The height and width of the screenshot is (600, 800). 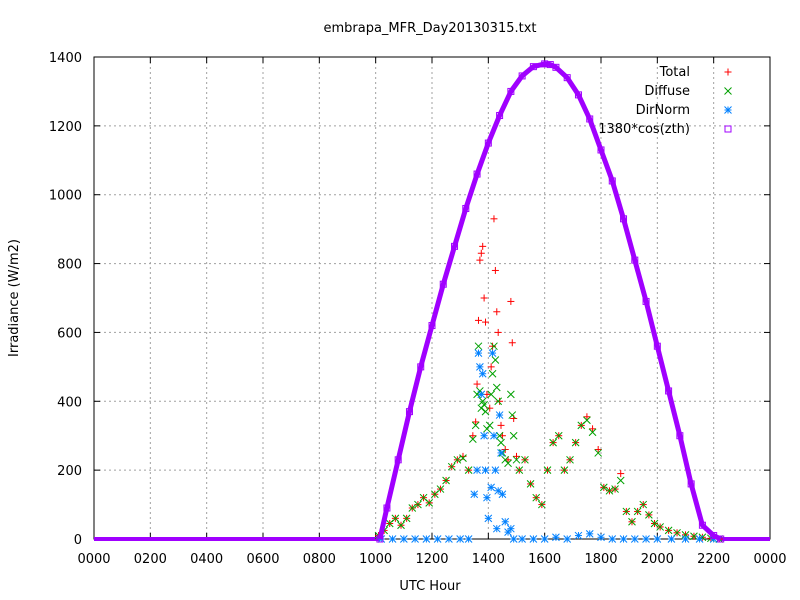 What do you see at coordinates (69, 265) in the screenshot?
I see `y-tick-label: 800` at bounding box center [69, 265].